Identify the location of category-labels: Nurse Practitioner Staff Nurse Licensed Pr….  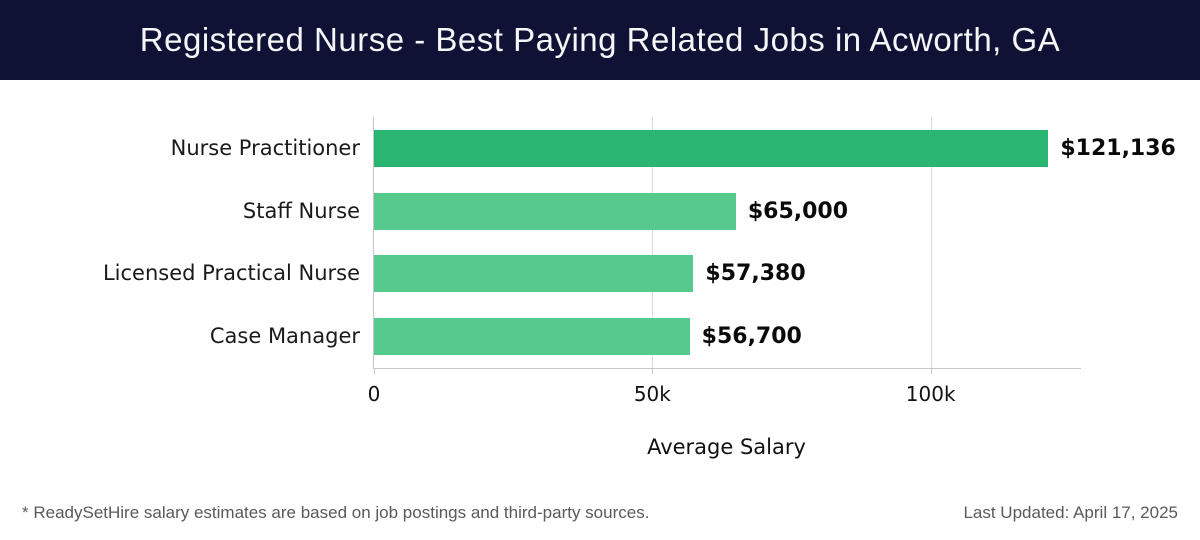
(180, 242).